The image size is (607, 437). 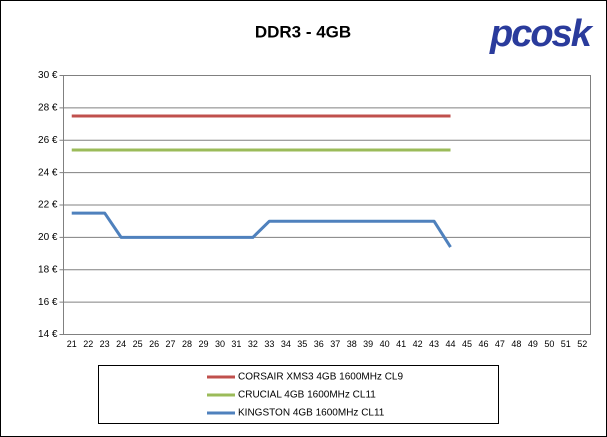 What do you see at coordinates (451, 344) in the screenshot?
I see `x-tick-label: 44` at bounding box center [451, 344].